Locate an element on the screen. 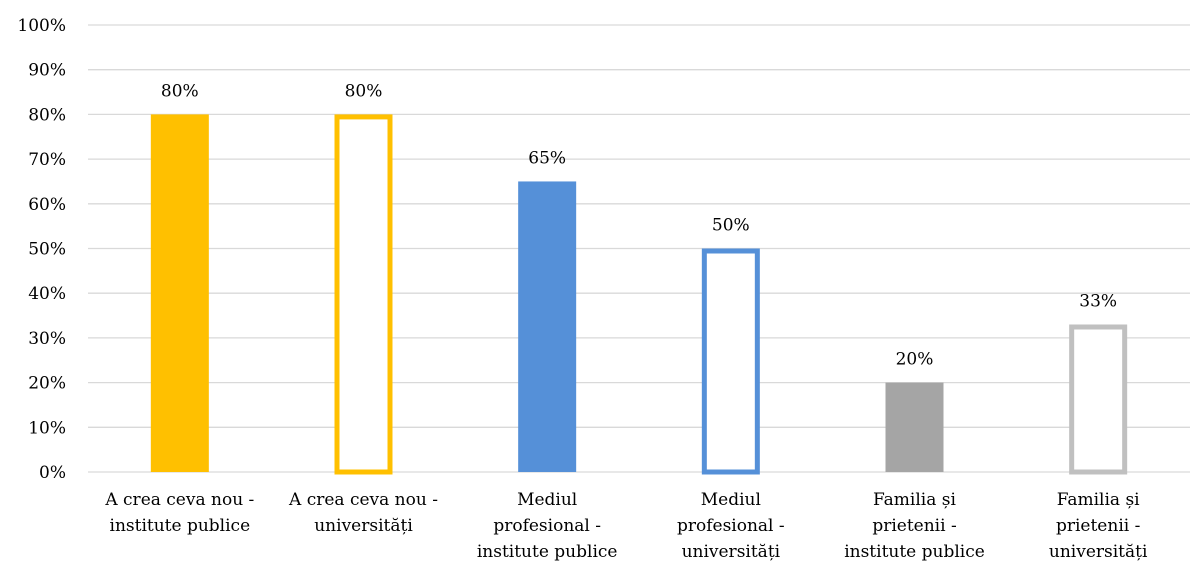 The width and height of the screenshot is (1199, 565). y-tick-label: 0% is located at coordinates (52, 473).